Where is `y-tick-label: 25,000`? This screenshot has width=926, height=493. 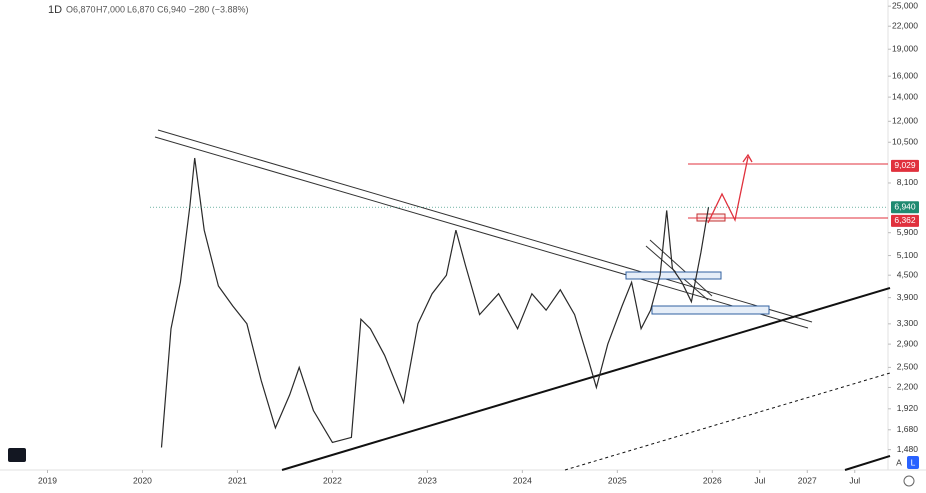
y-tick-label: 25,000 is located at coordinates (905, 5).